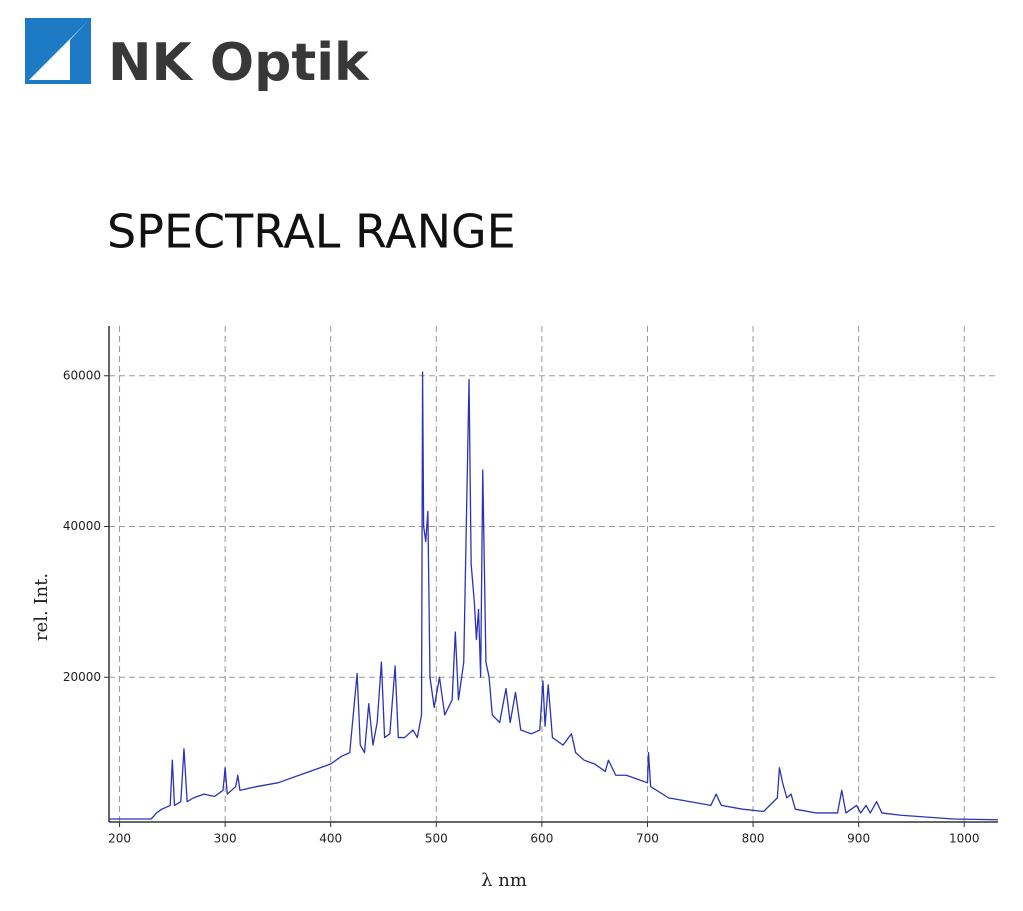 The image size is (1023, 911). Describe the element at coordinates (647, 839) in the screenshot. I see `x-tick-label: 700` at that location.